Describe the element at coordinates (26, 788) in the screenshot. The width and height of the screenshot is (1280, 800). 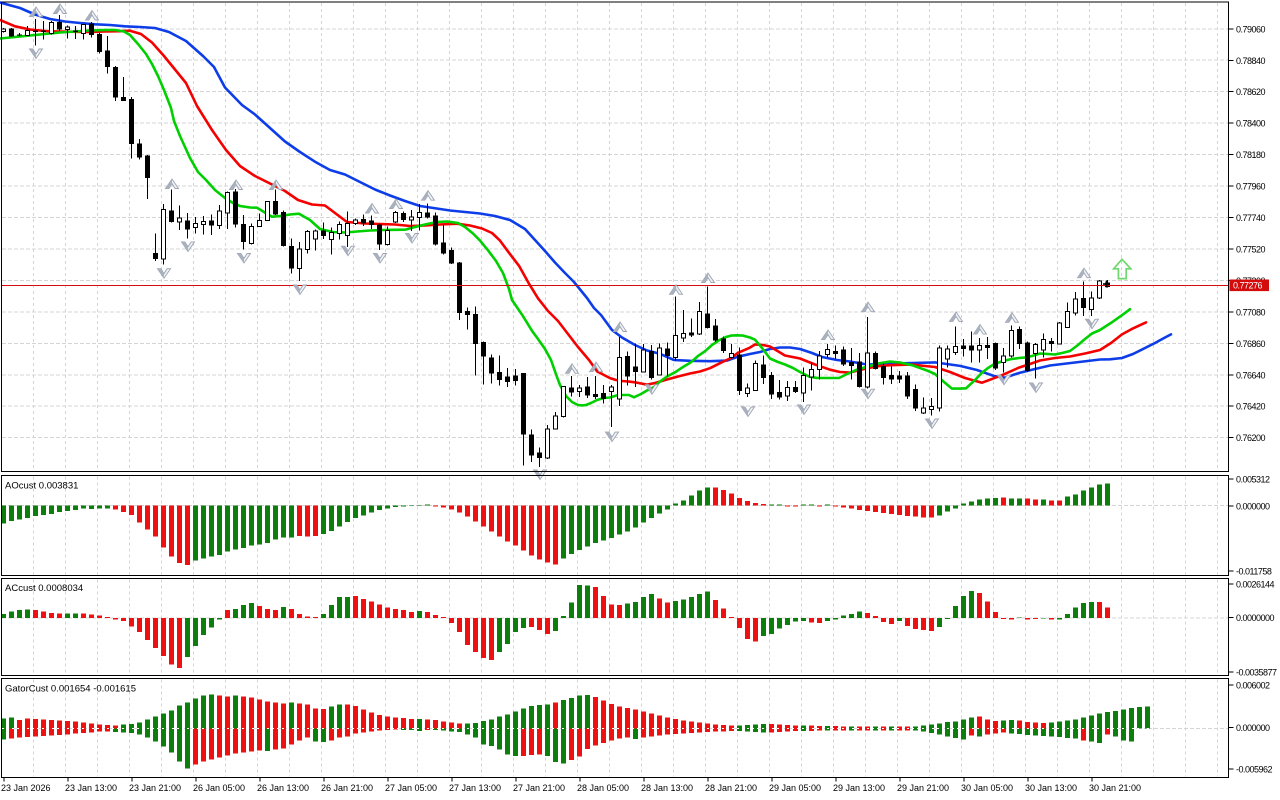
I see `svg-text: 23 Jan 2026` at that location.